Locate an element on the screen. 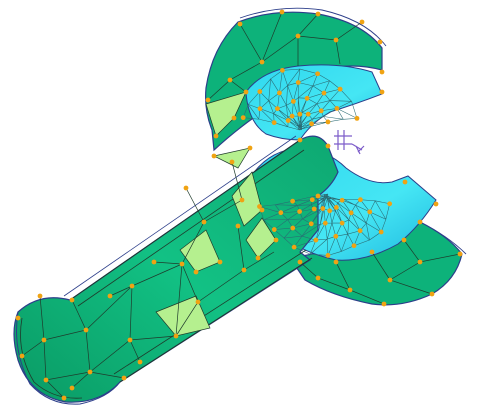 This screenshot has height=415, width=477. upper-socket-cavity is located at coordinates (314, 102).